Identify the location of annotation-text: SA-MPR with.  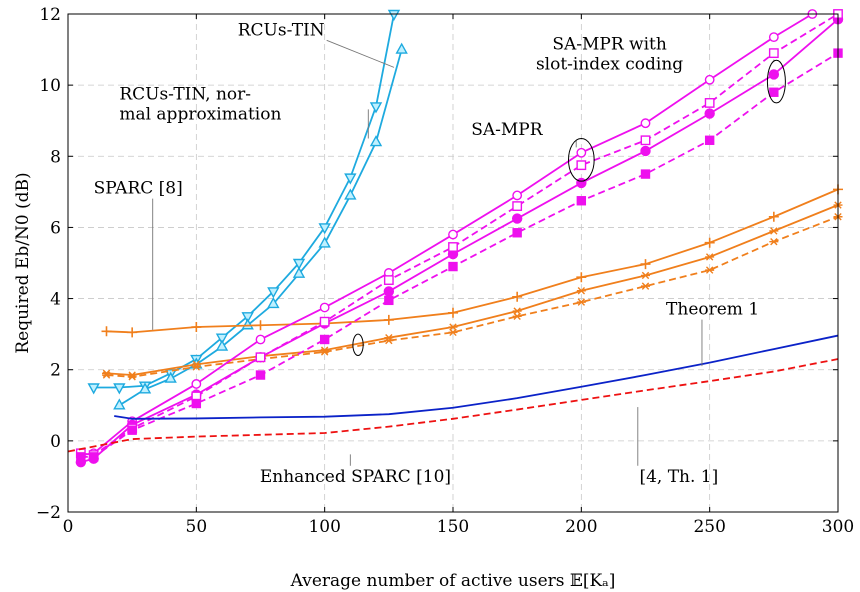
(609, 45).